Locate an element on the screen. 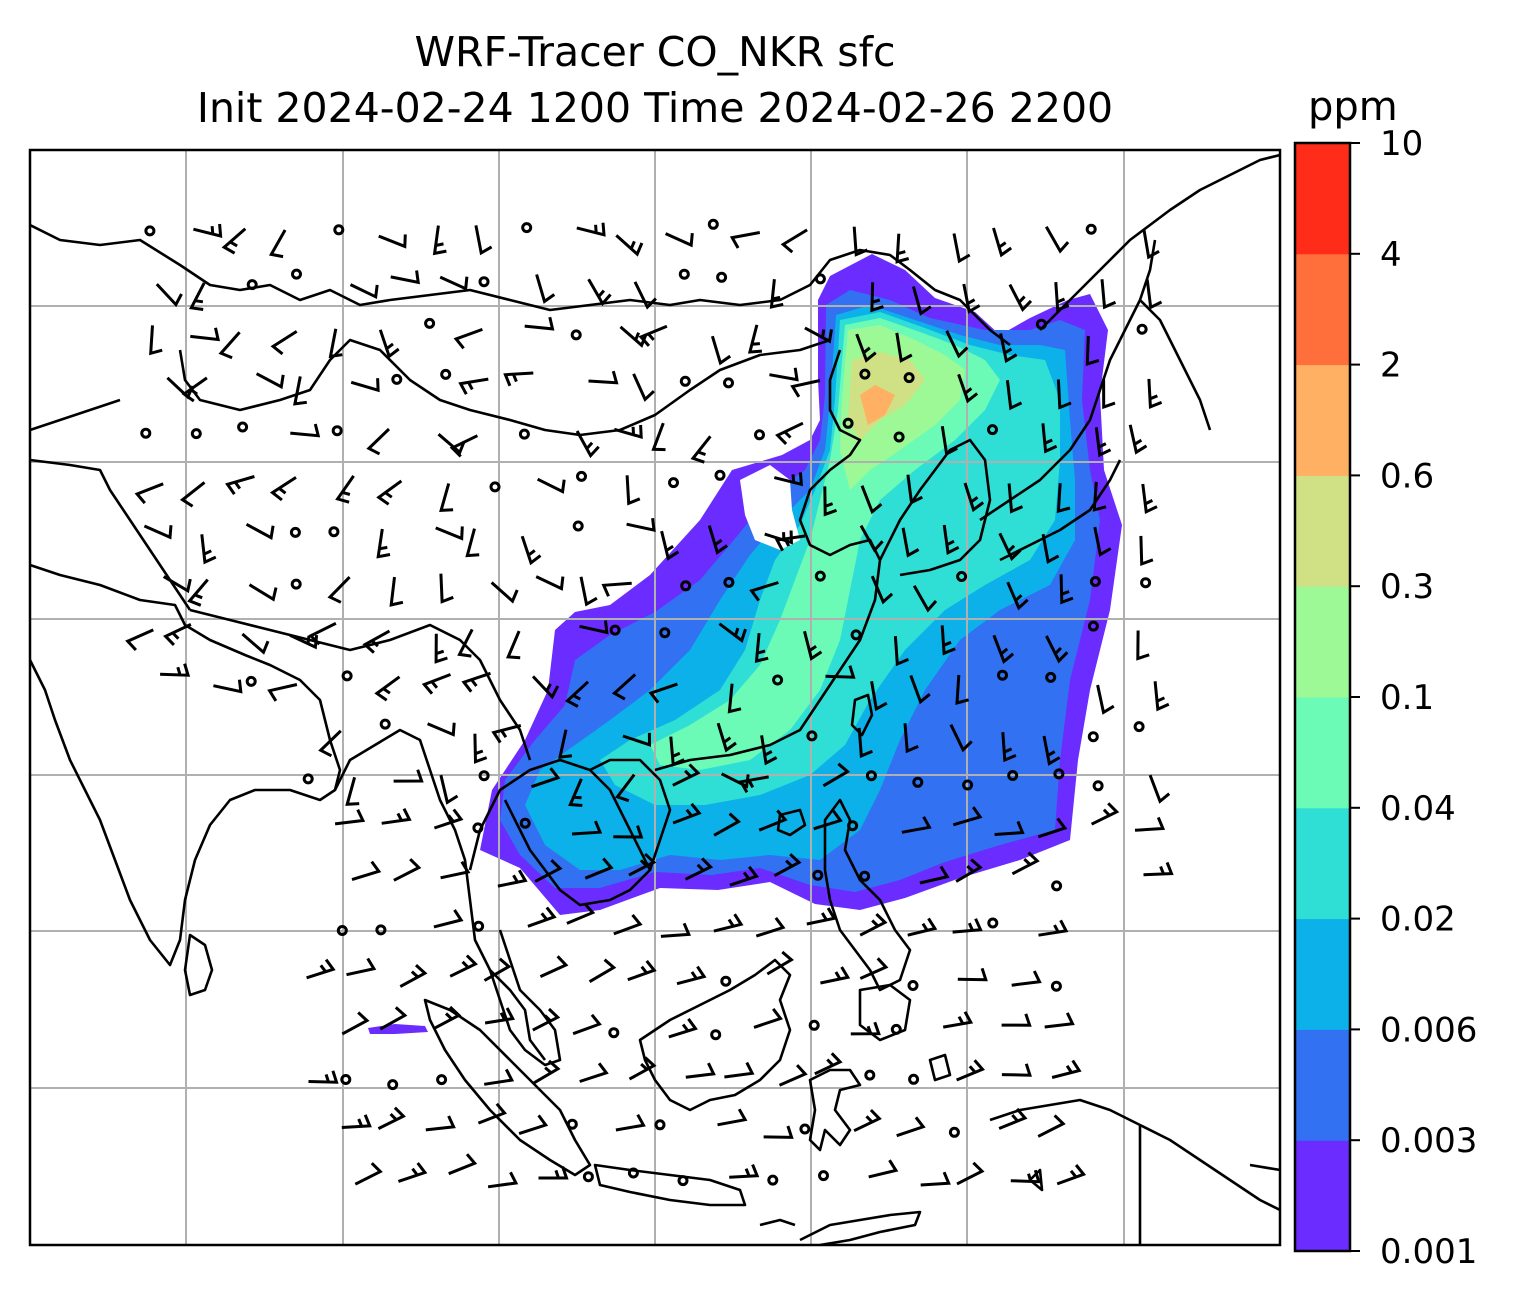  coast-china-north-border is located at coordinates (504, 387).